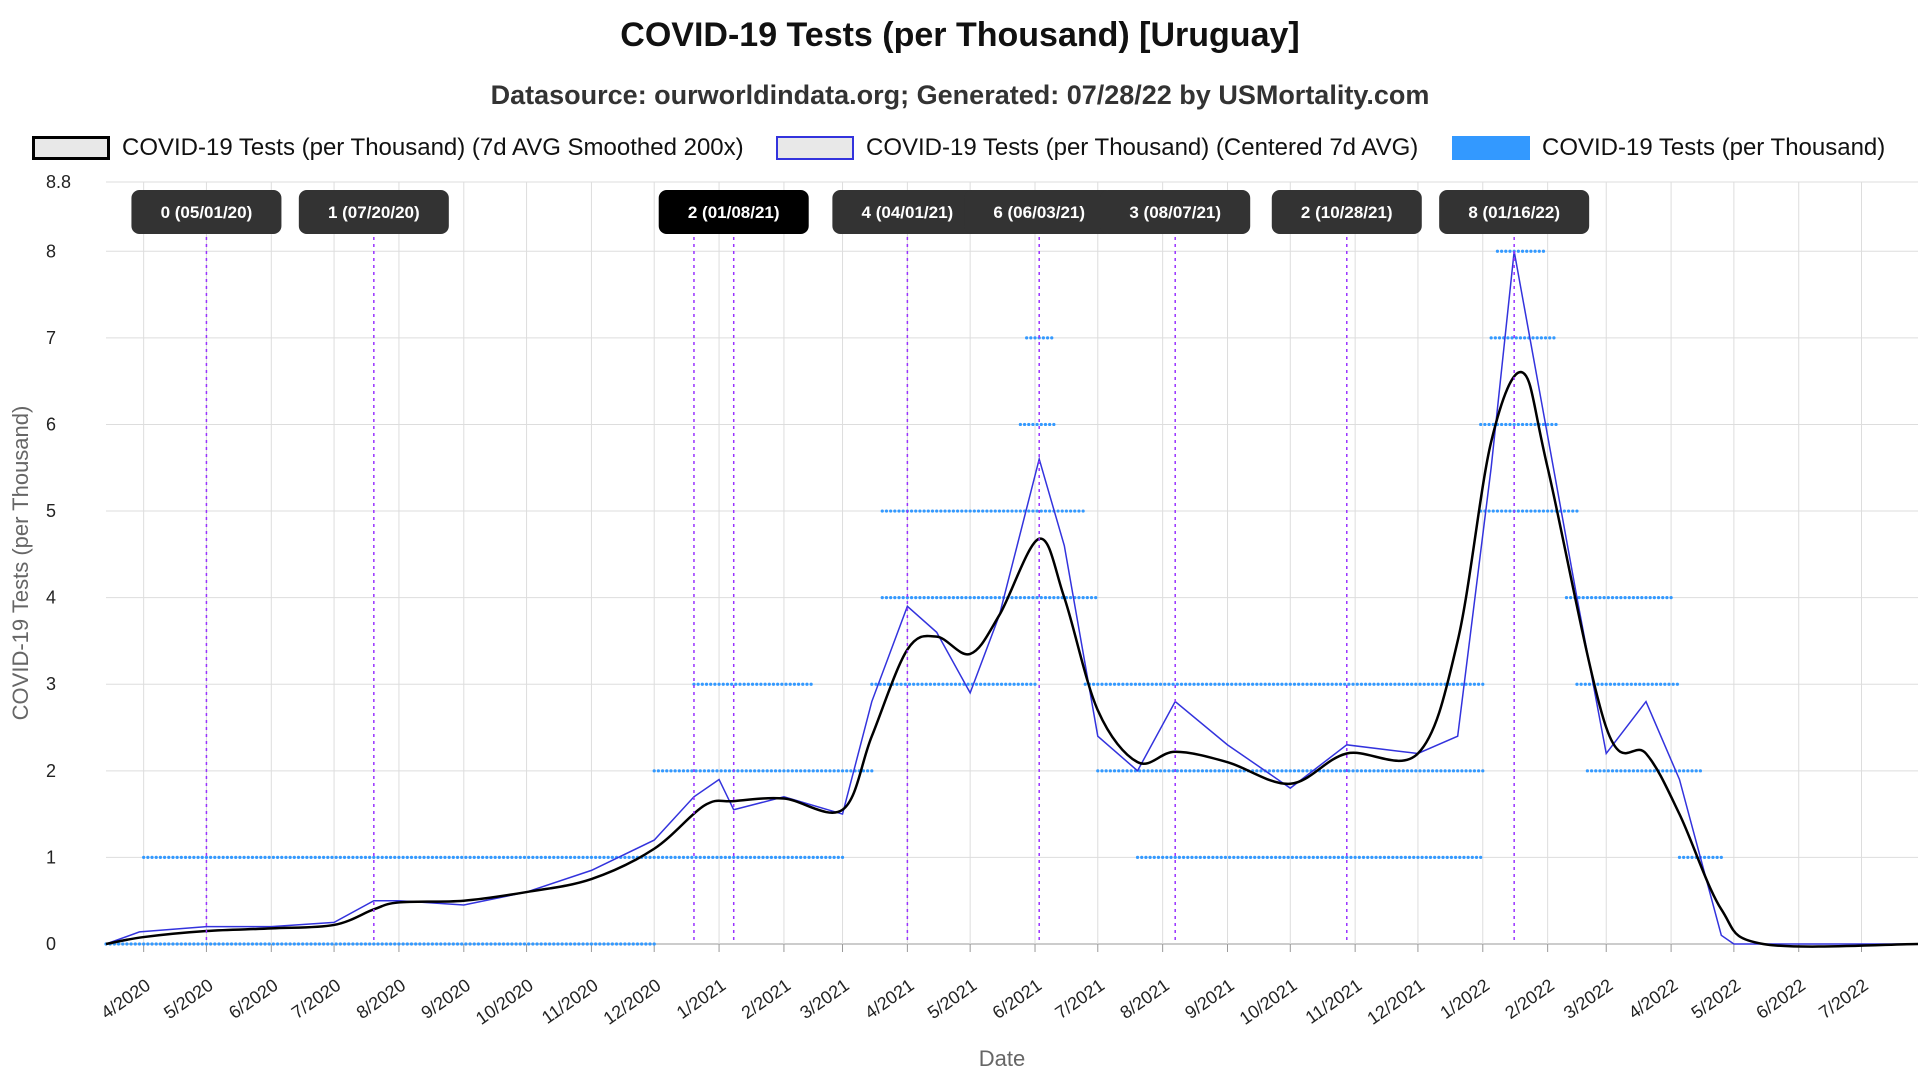  I want to click on y-tick-label: 8, so click(51, 251).